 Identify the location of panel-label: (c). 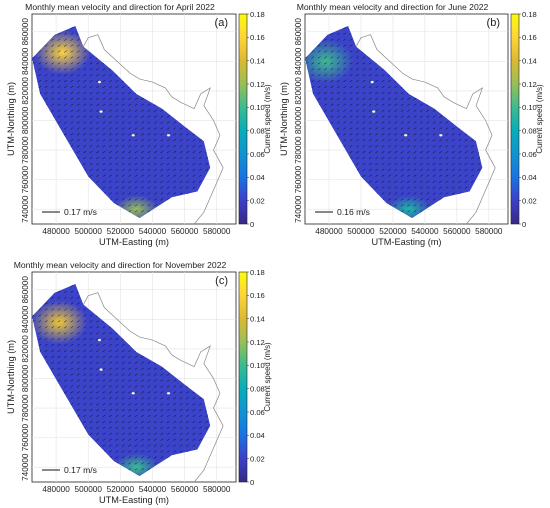
(221, 281).